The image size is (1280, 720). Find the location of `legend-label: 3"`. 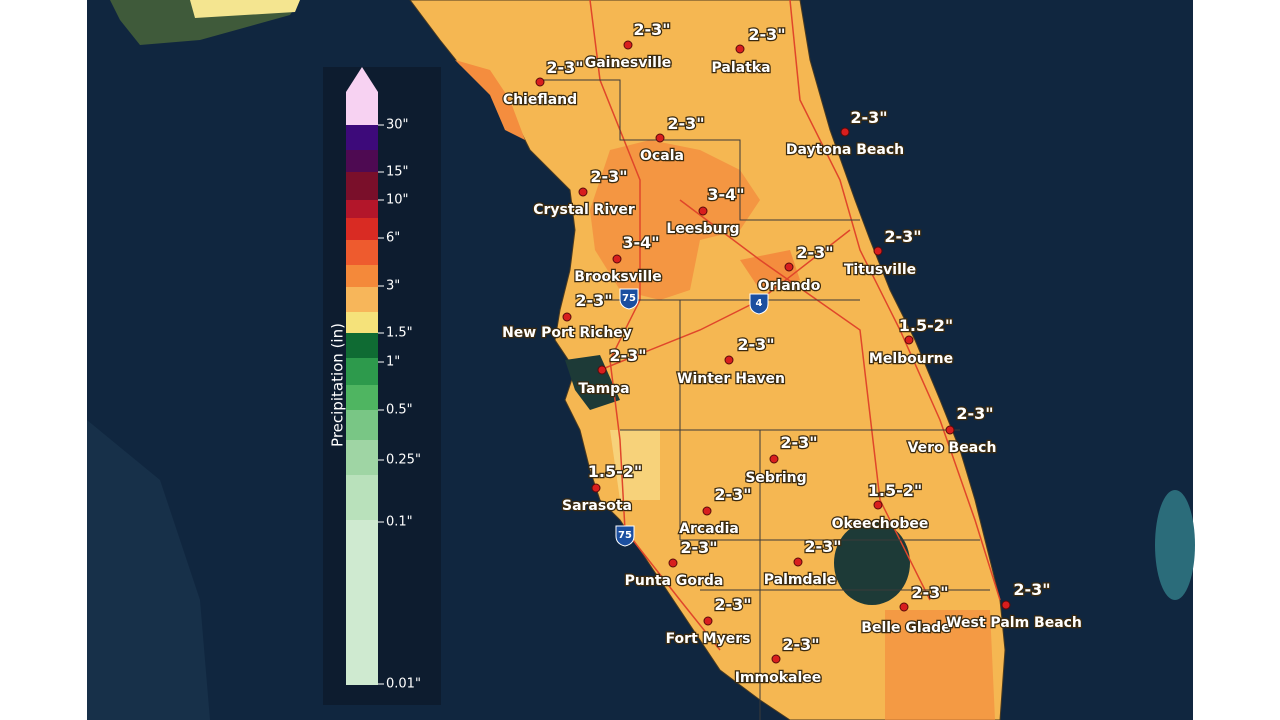

legend-label: 3" is located at coordinates (393, 286).